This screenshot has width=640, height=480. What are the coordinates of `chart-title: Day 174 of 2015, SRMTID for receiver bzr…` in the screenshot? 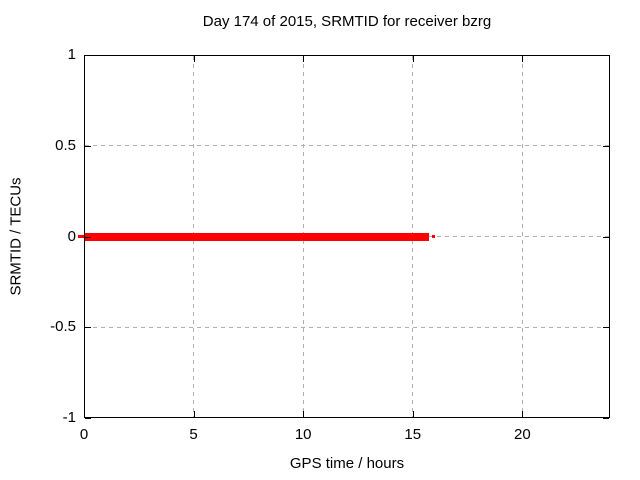 It's located at (347, 21).